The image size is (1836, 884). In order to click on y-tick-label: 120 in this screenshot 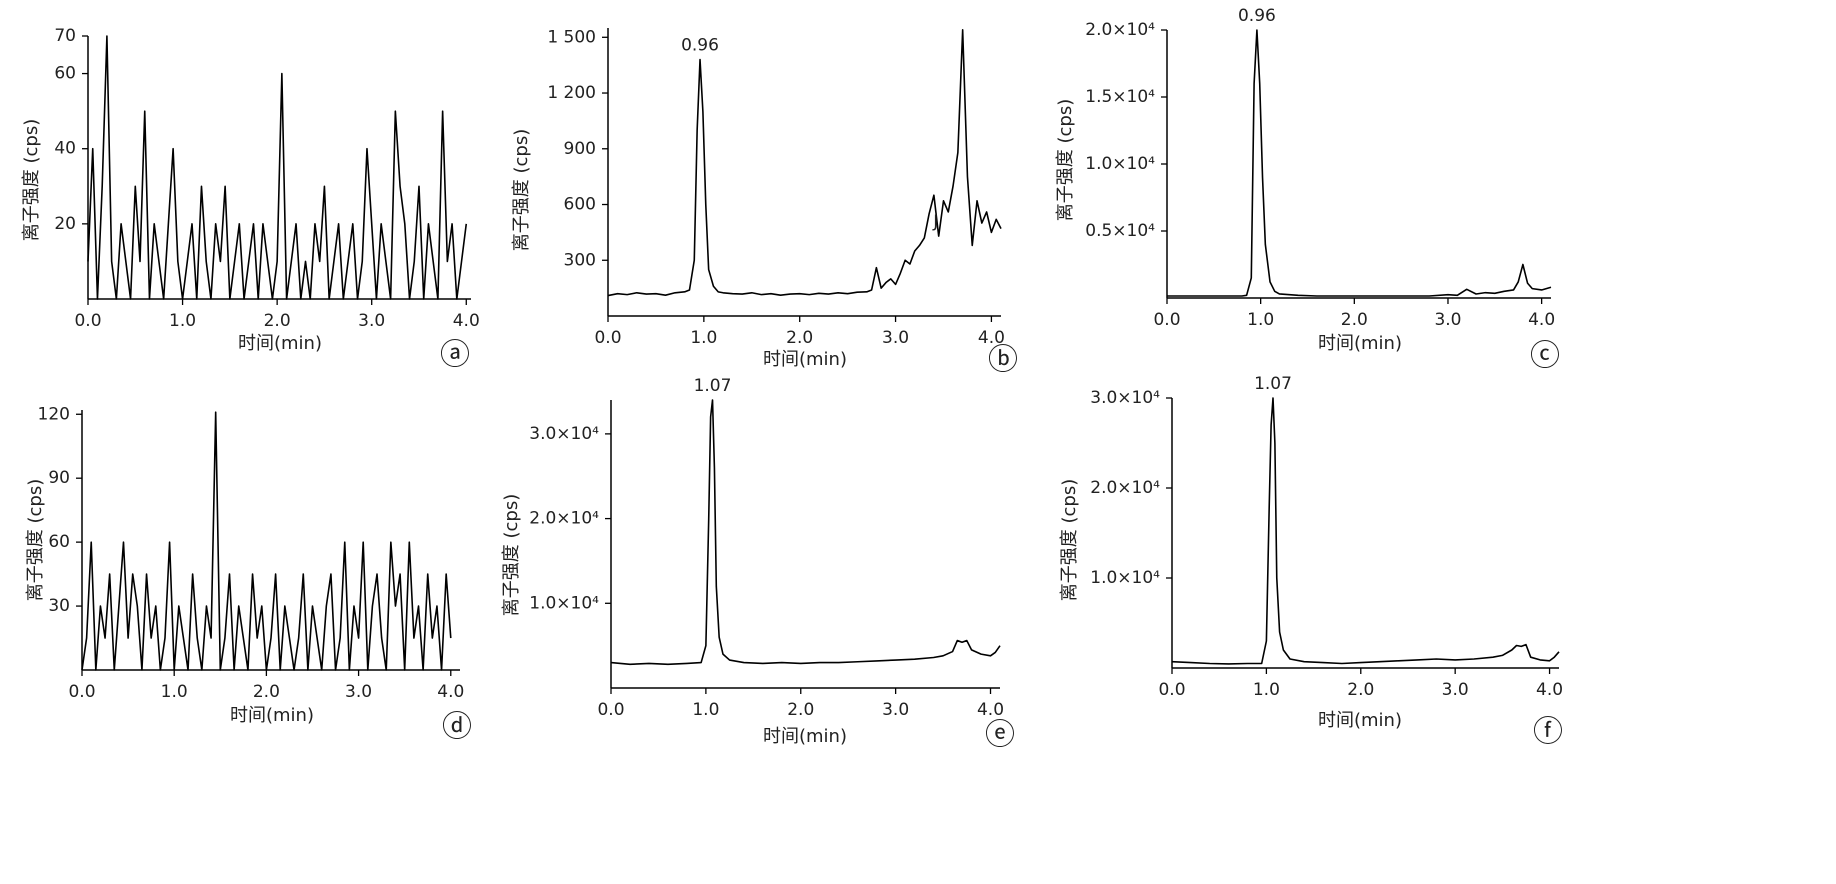, I will do `click(54, 414)`.